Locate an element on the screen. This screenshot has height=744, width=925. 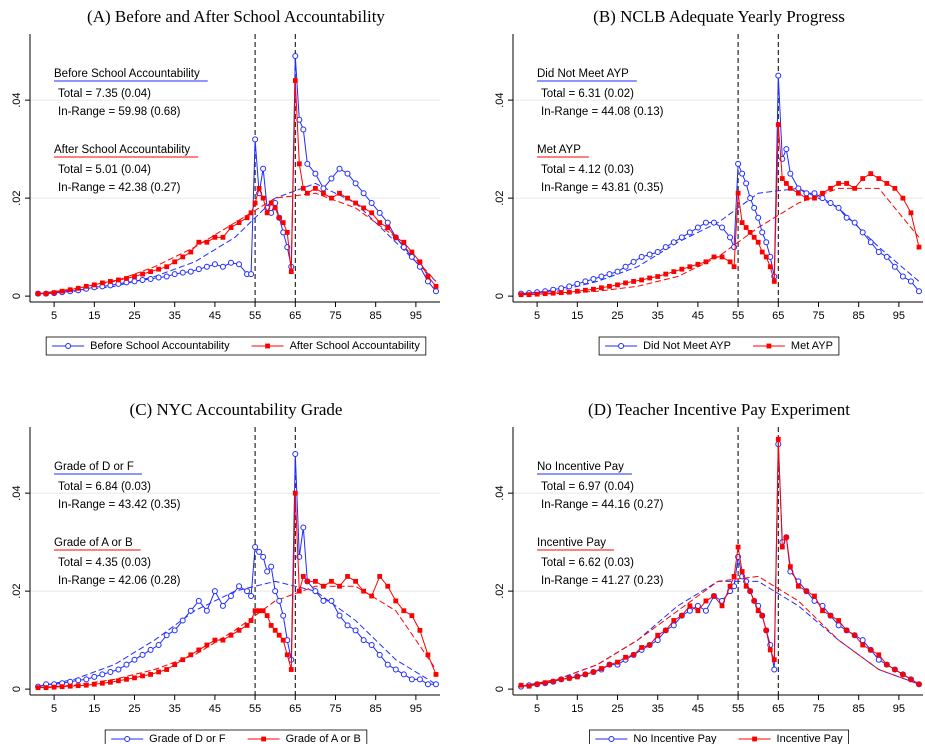
legend-label: Did Not Meet AYP is located at coordinates (687, 346).